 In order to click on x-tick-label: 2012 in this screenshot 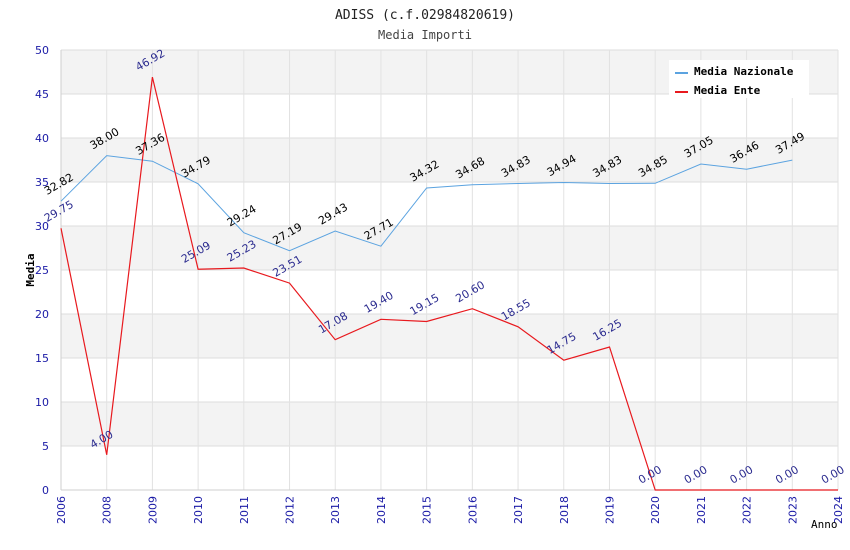, I will do `click(290, 510)`.